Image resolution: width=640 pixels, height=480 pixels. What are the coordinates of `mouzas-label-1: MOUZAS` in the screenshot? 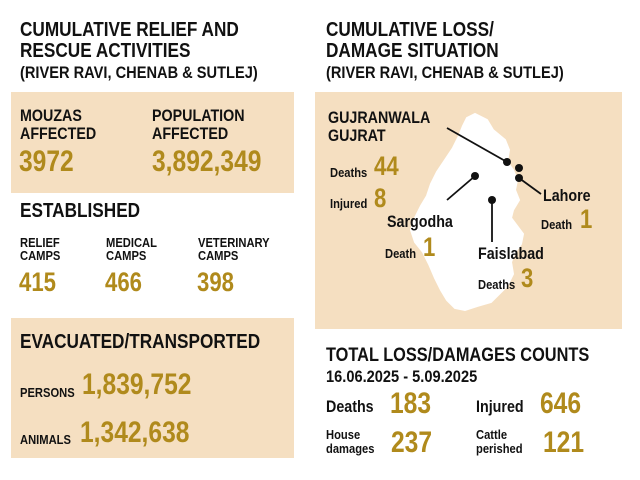 It's located at (51, 115).